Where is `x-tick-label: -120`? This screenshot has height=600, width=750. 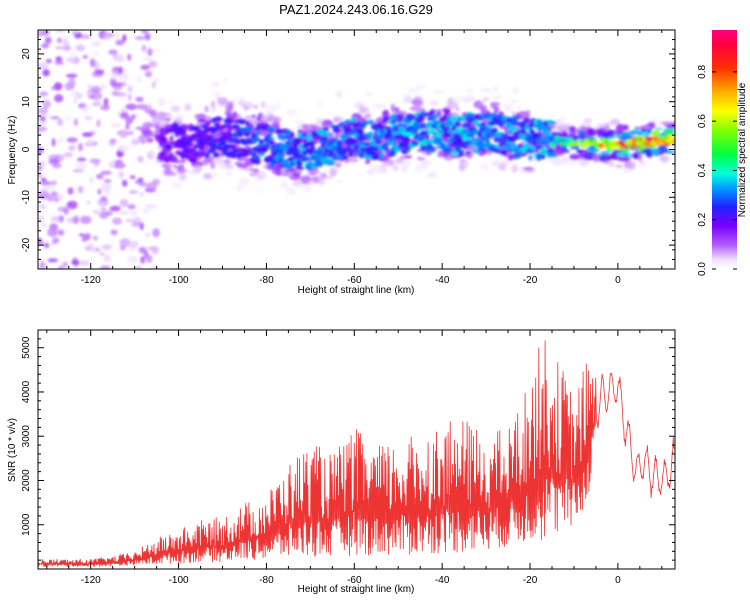 x-tick-label: -120 is located at coordinates (91, 580).